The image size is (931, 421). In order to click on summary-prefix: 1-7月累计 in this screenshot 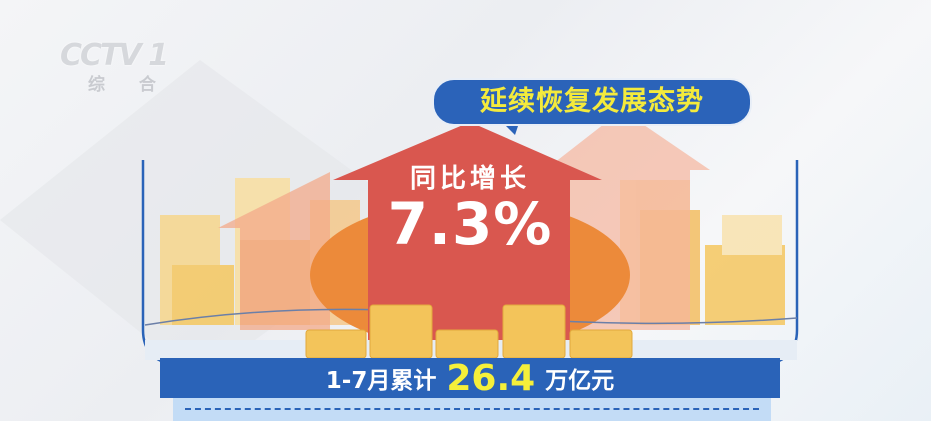, I will do `click(381, 381)`.